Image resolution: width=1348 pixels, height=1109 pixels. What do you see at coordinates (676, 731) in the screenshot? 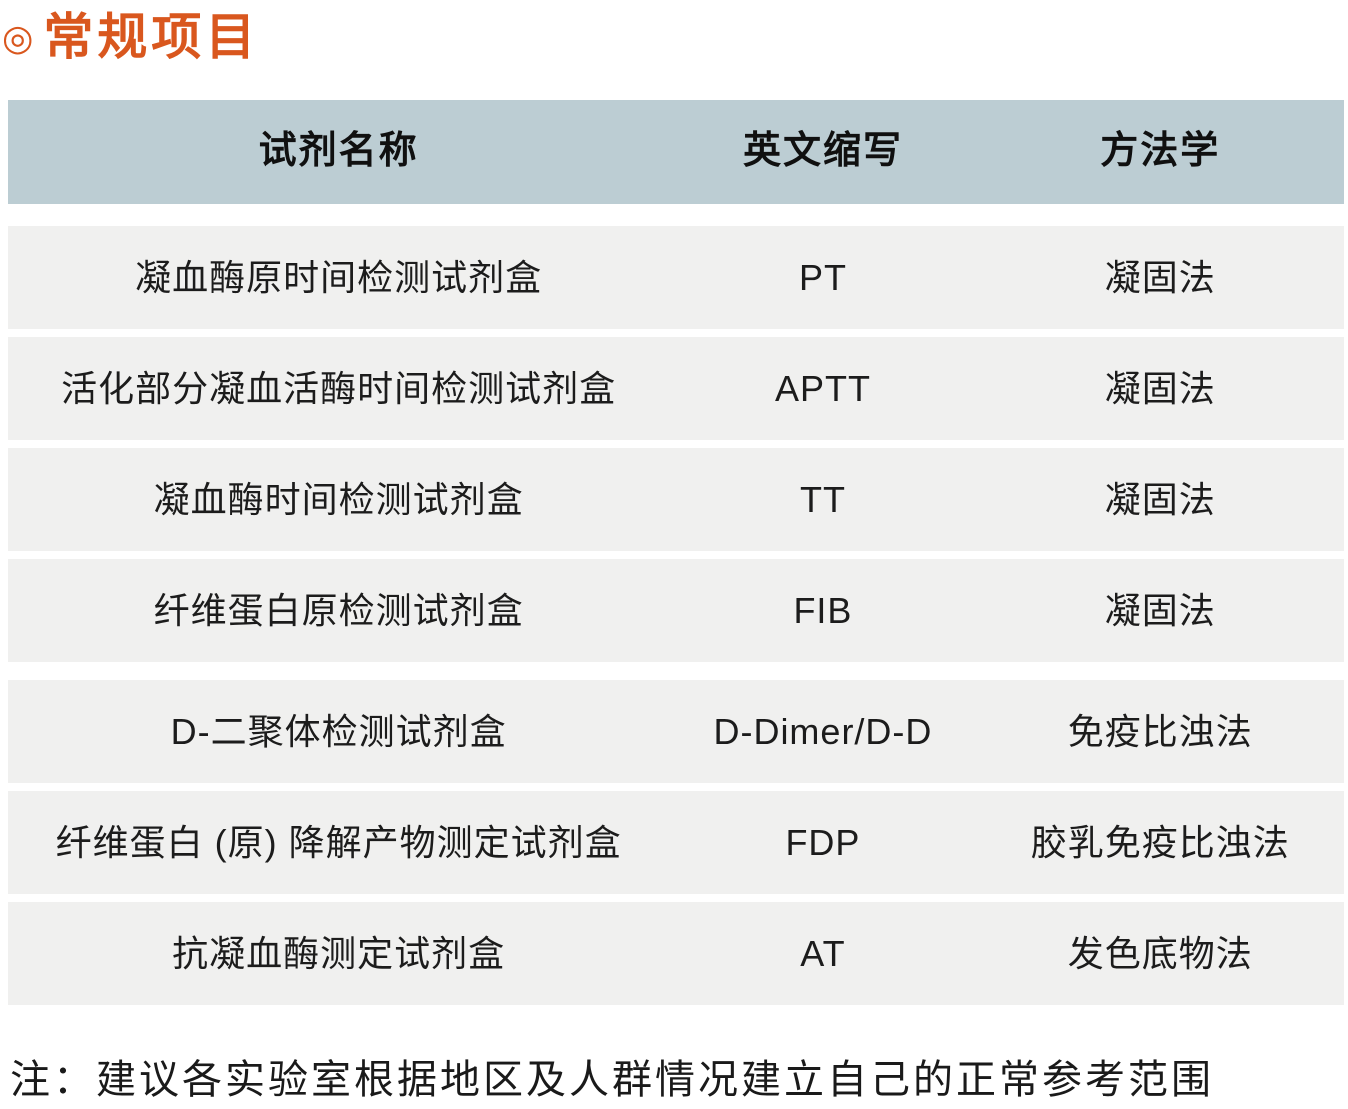
I see `table-row: D-二聚体检测试剂盒 D-Dimer/D-D 免疫比浊法` at bounding box center [676, 731].